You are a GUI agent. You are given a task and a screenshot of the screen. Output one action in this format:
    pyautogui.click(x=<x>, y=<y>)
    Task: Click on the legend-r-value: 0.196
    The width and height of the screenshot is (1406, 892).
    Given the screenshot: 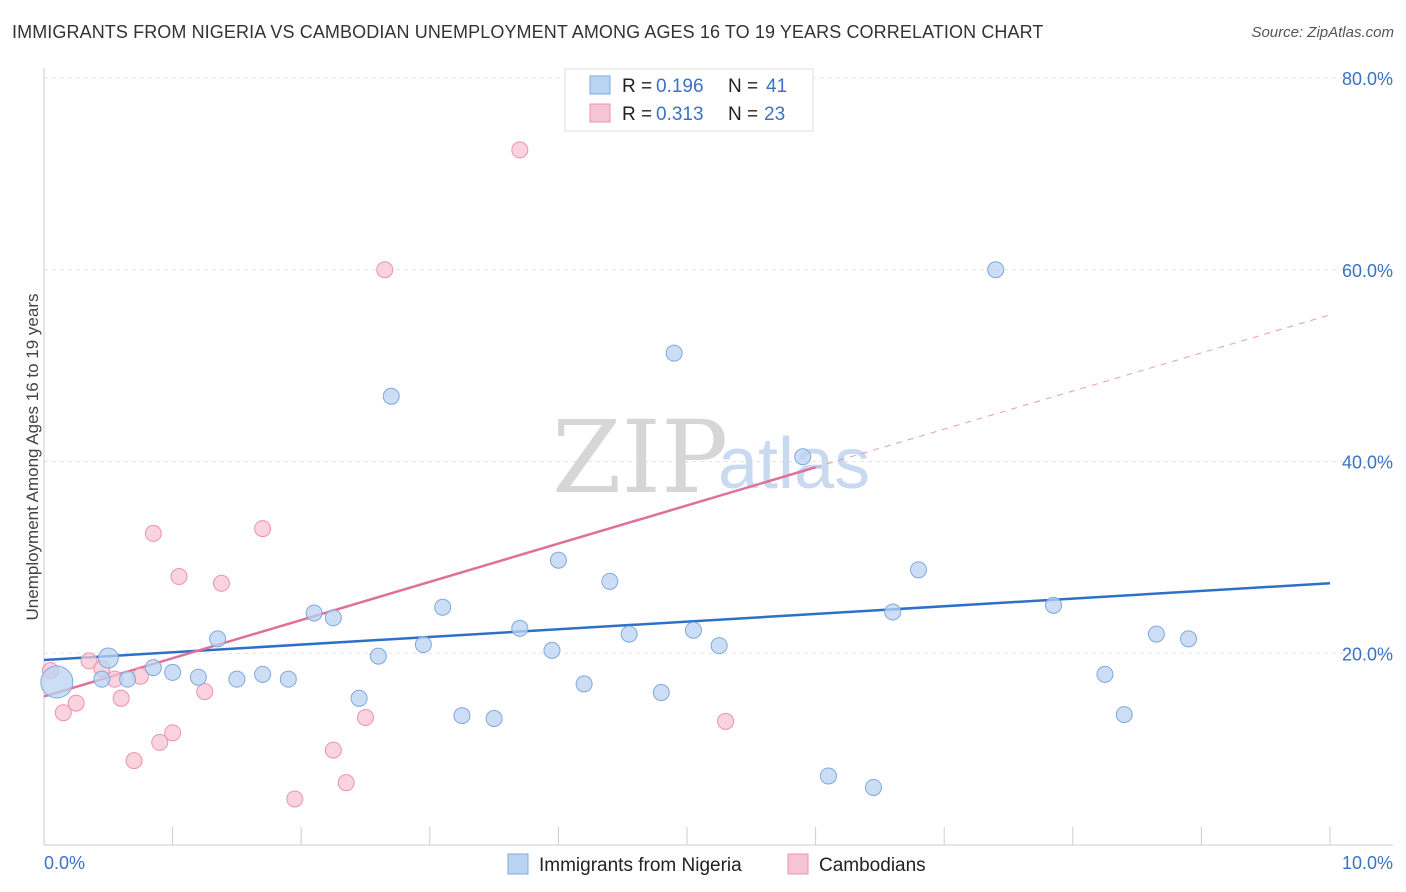 What is the action you would take?
    pyautogui.click(x=680, y=86)
    